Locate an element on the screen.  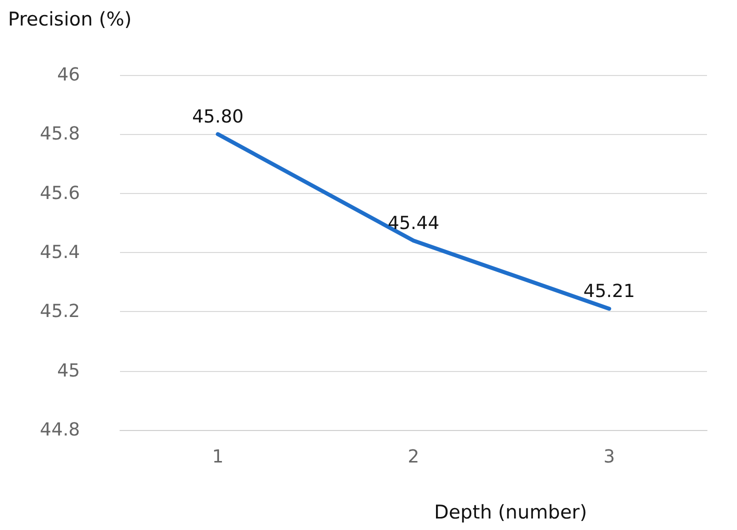
x-tick-label: 1 is located at coordinates (218, 457).